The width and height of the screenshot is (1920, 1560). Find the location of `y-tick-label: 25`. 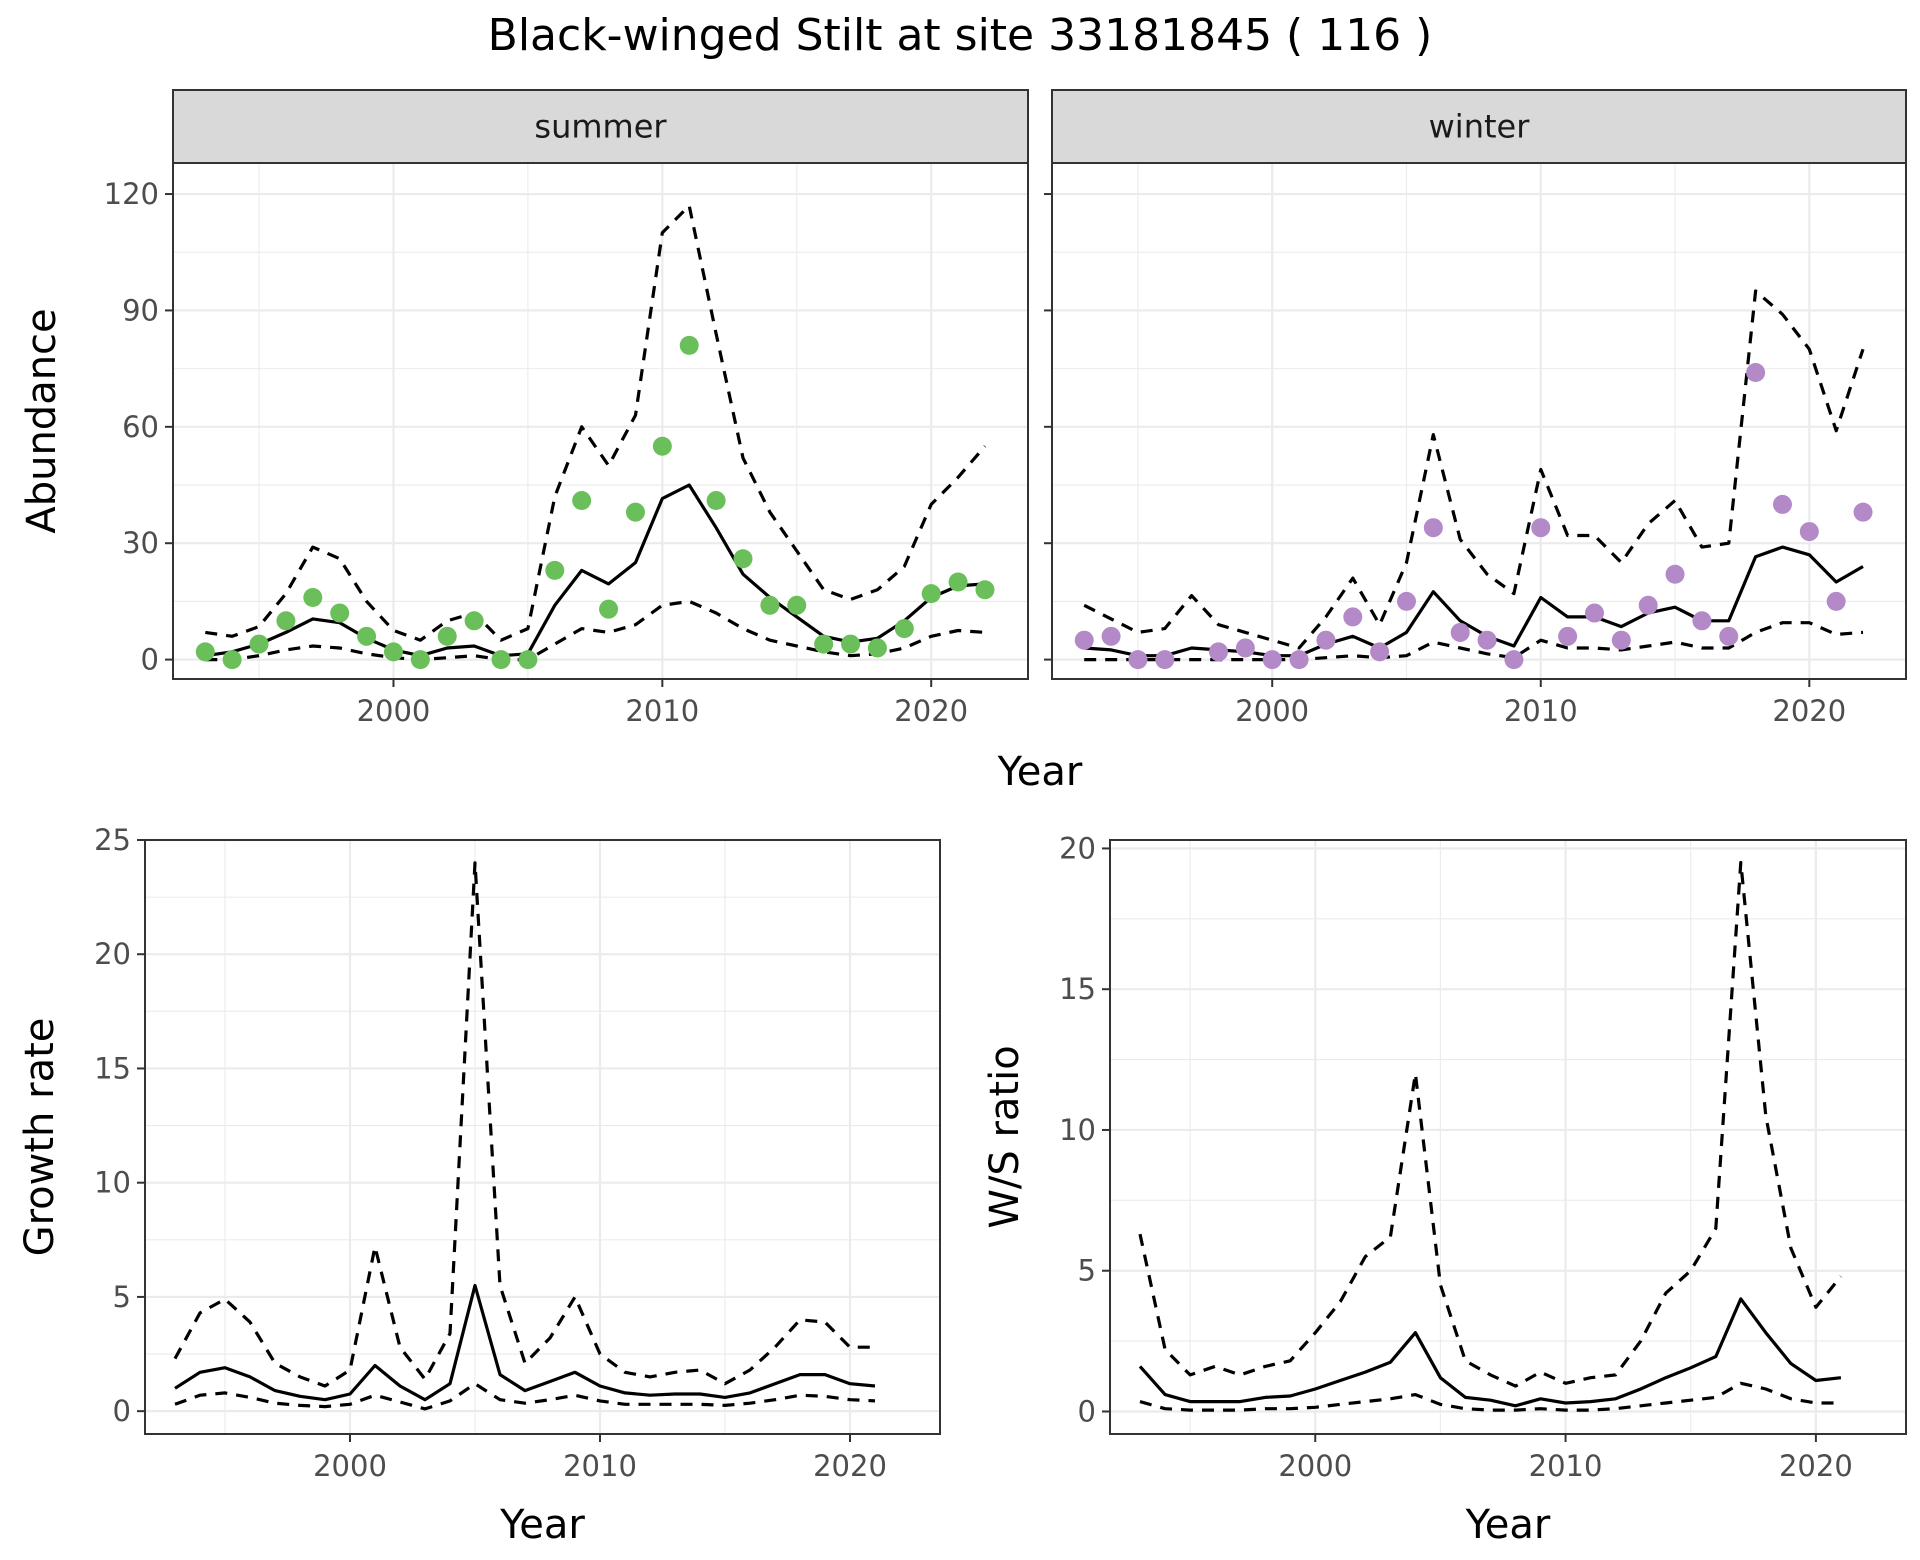

y-tick-label: 25 is located at coordinates (112, 840).